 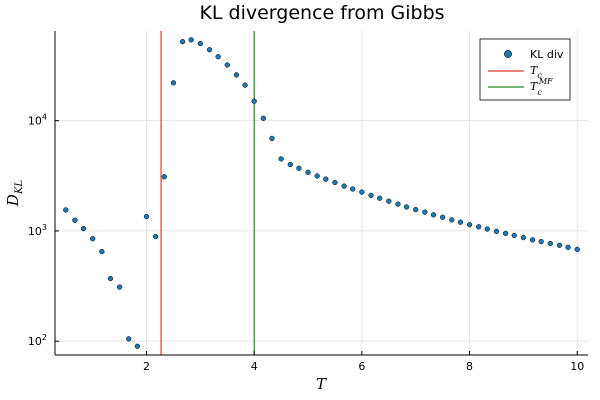 What do you see at coordinates (321, 13) in the screenshot?
I see `chart-title: KL divergence from Gibbs` at bounding box center [321, 13].